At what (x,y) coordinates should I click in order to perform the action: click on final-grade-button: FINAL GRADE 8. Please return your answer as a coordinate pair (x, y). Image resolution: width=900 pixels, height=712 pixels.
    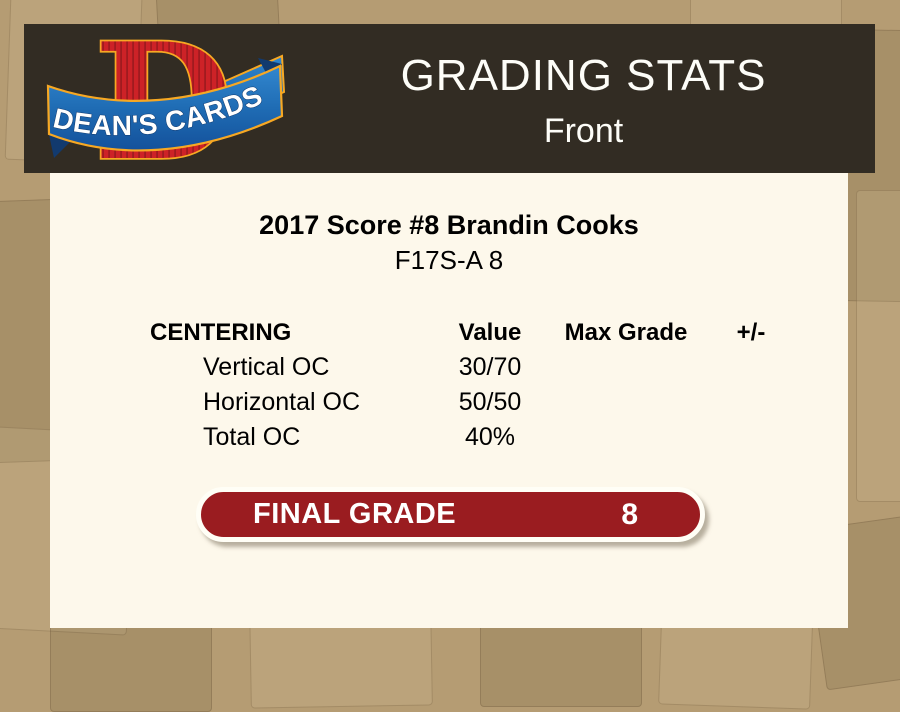
    Looking at the image, I should click on (450, 514).